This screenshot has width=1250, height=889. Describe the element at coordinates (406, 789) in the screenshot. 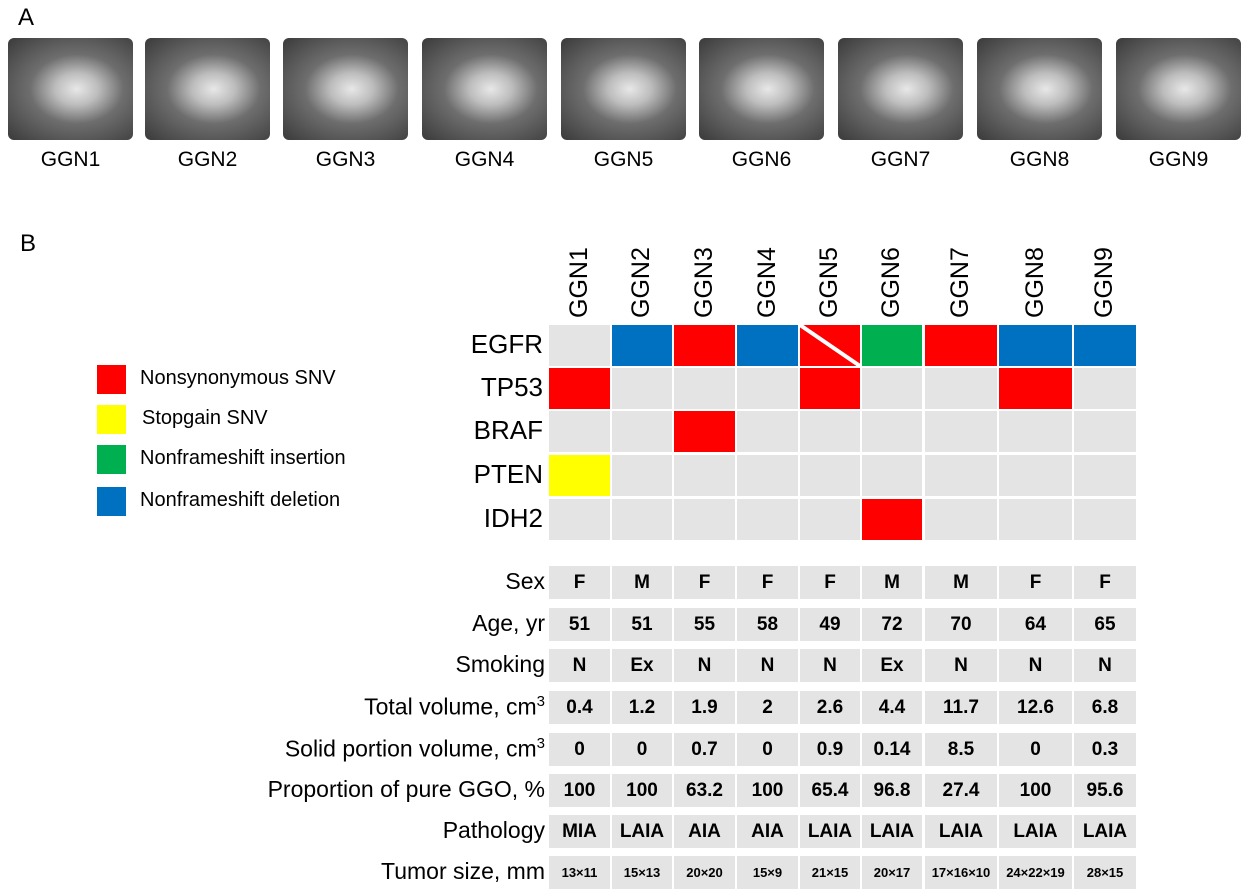

I see `row-label-text: Proportion of pure GGO, %` at that location.